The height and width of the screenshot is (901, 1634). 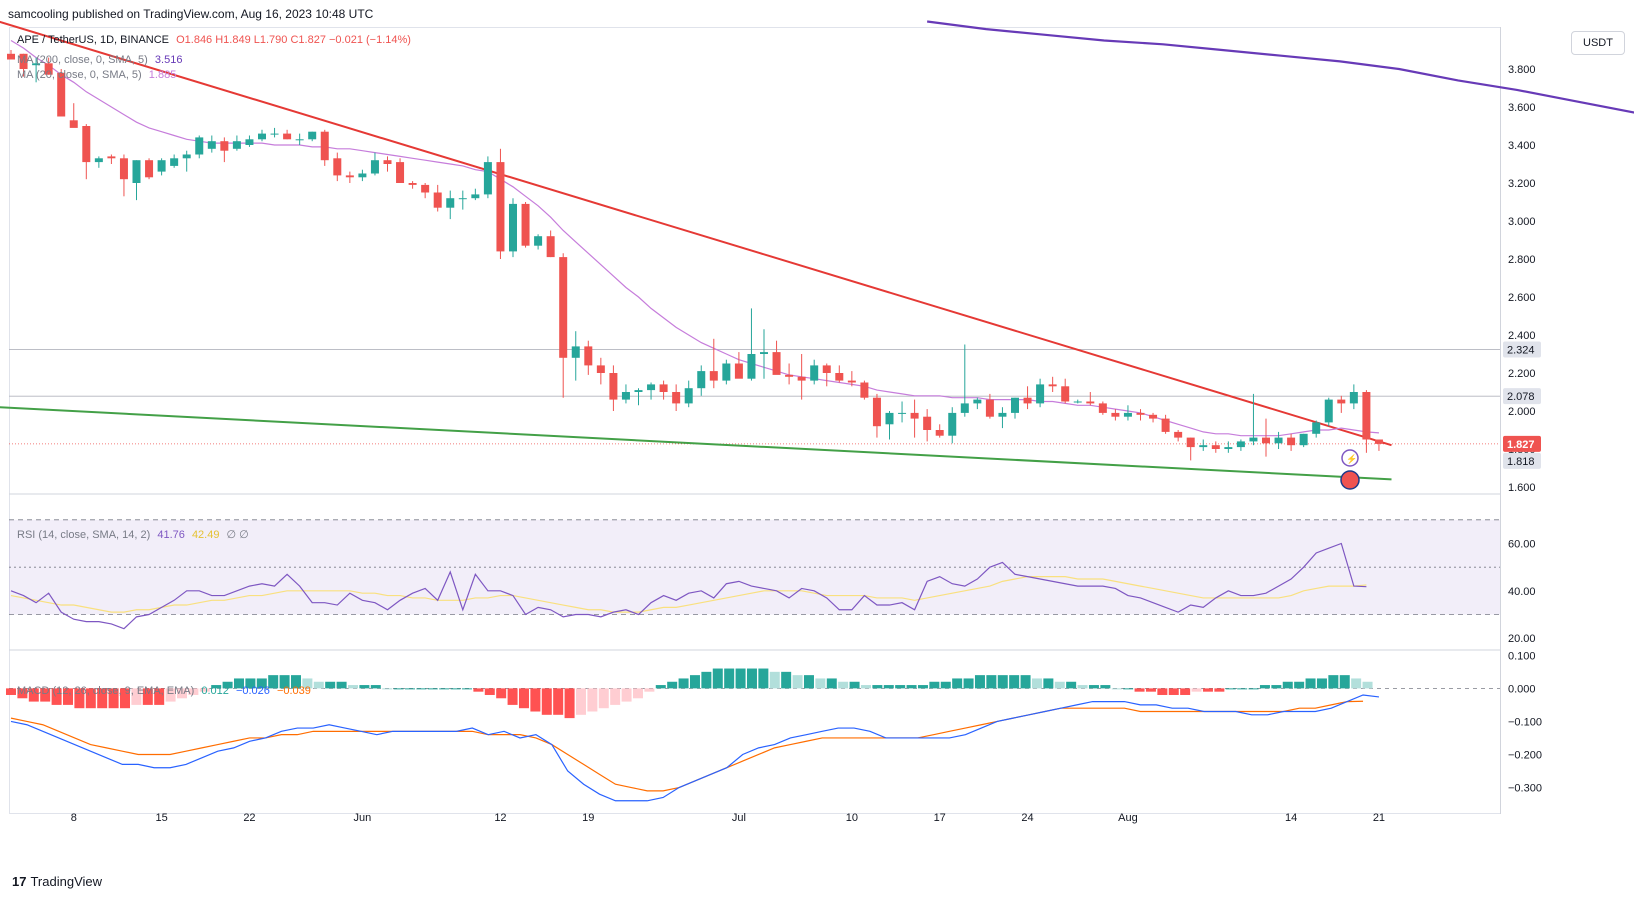 What do you see at coordinates (1379, 818) in the screenshot?
I see `time-axis-label: 21` at bounding box center [1379, 818].